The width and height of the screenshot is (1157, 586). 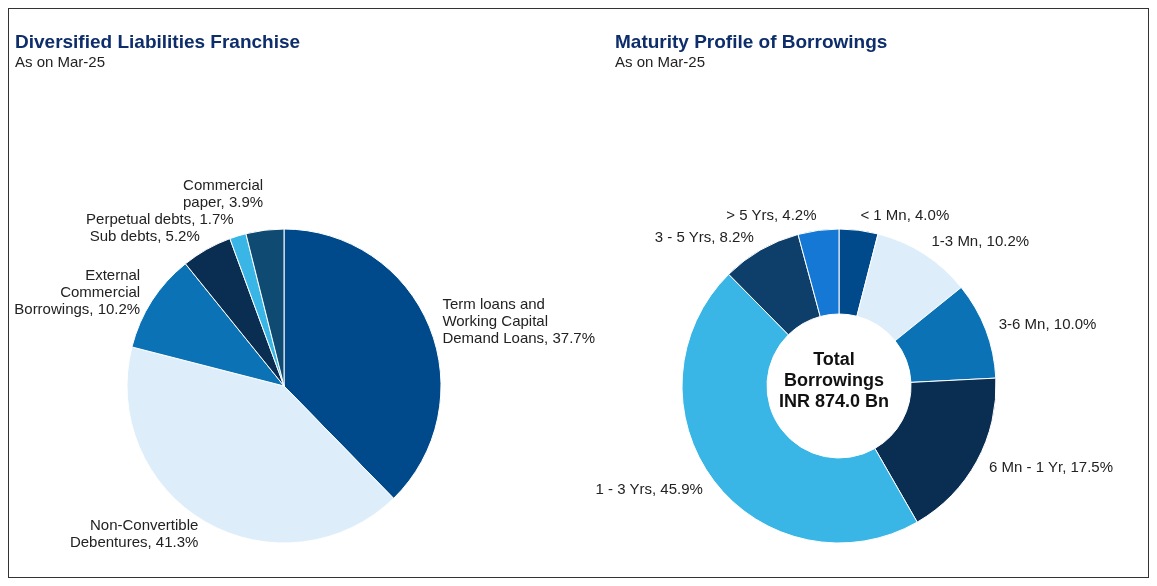 What do you see at coordinates (134, 532) in the screenshot?
I see `slice-label: Non-Convertible Debentures, 41.3%` at bounding box center [134, 532].